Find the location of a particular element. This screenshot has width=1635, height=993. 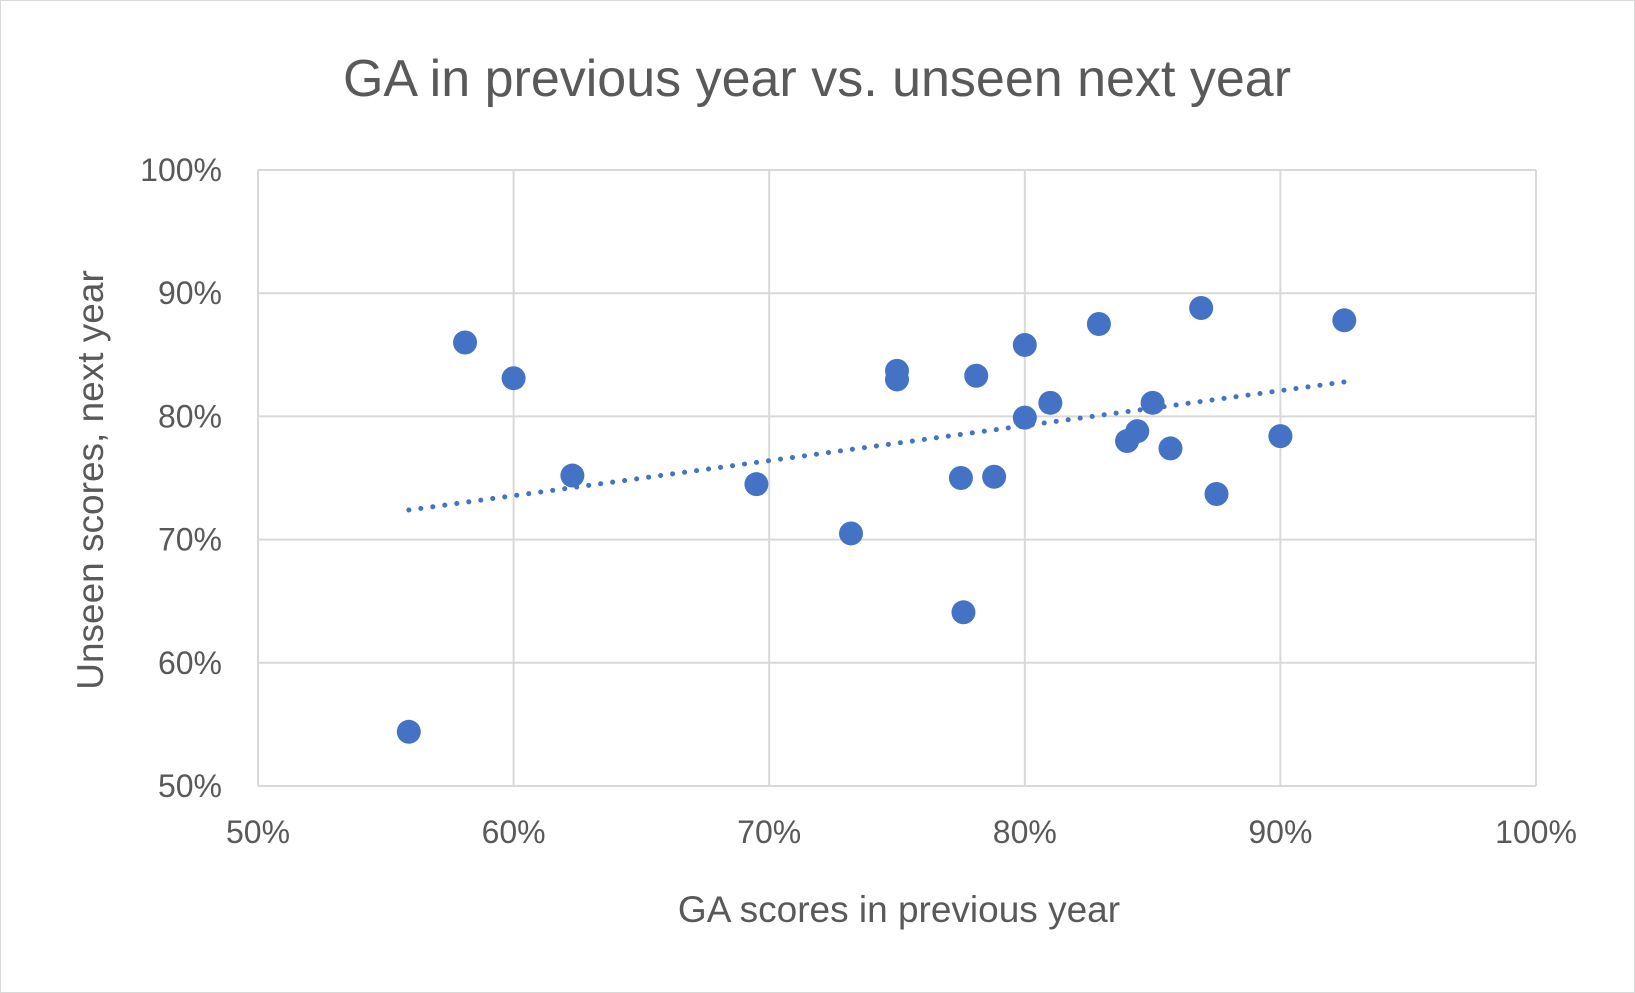

y-tick-label: 80% is located at coordinates (190, 416).